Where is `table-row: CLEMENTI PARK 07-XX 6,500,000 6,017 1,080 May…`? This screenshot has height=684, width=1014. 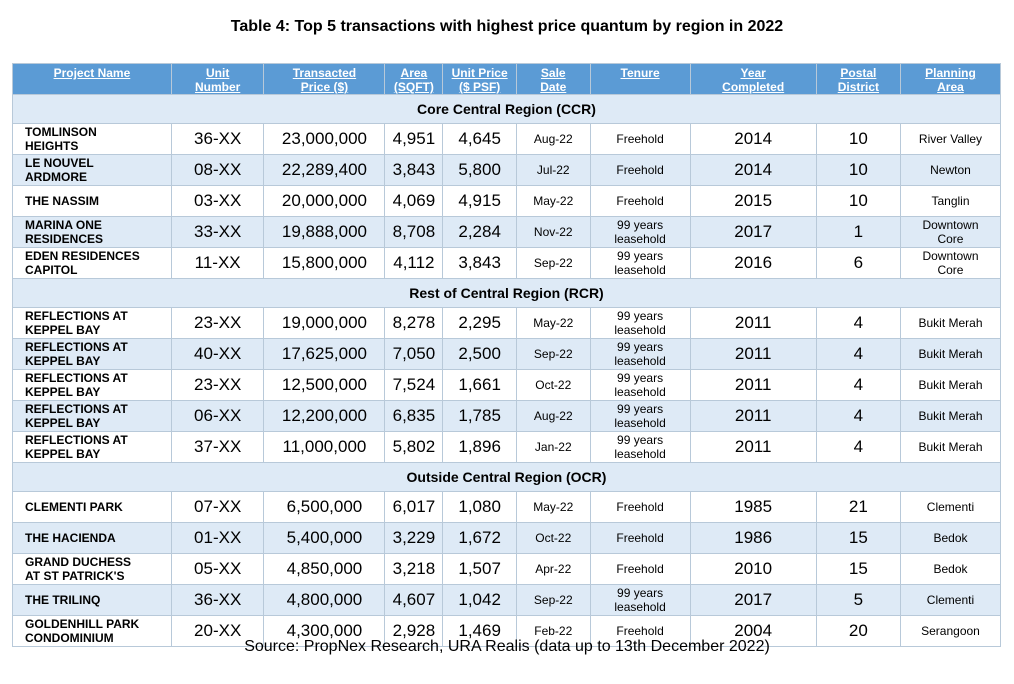
table-row: CLEMENTI PARK 07-XX 6,500,000 6,017 1,080 May… is located at coordinates (507, 507).